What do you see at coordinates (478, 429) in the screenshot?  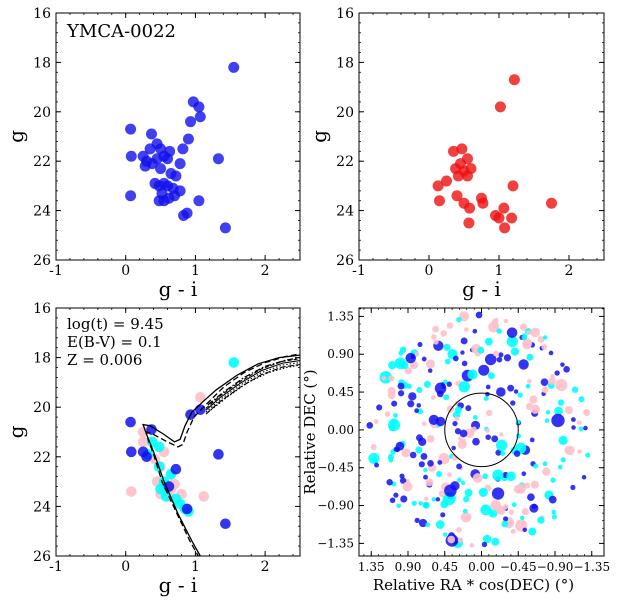 I see `plot-area` at bounding box center [478, 429].